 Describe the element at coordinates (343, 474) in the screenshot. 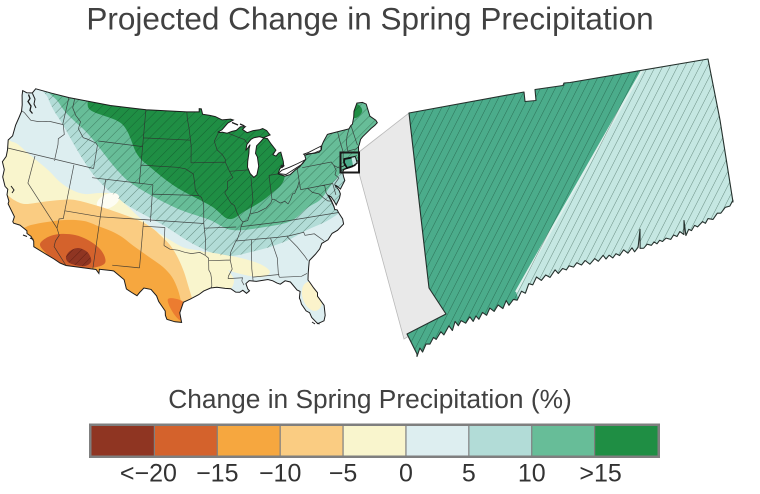

I see `svg-text: −5` at that location.